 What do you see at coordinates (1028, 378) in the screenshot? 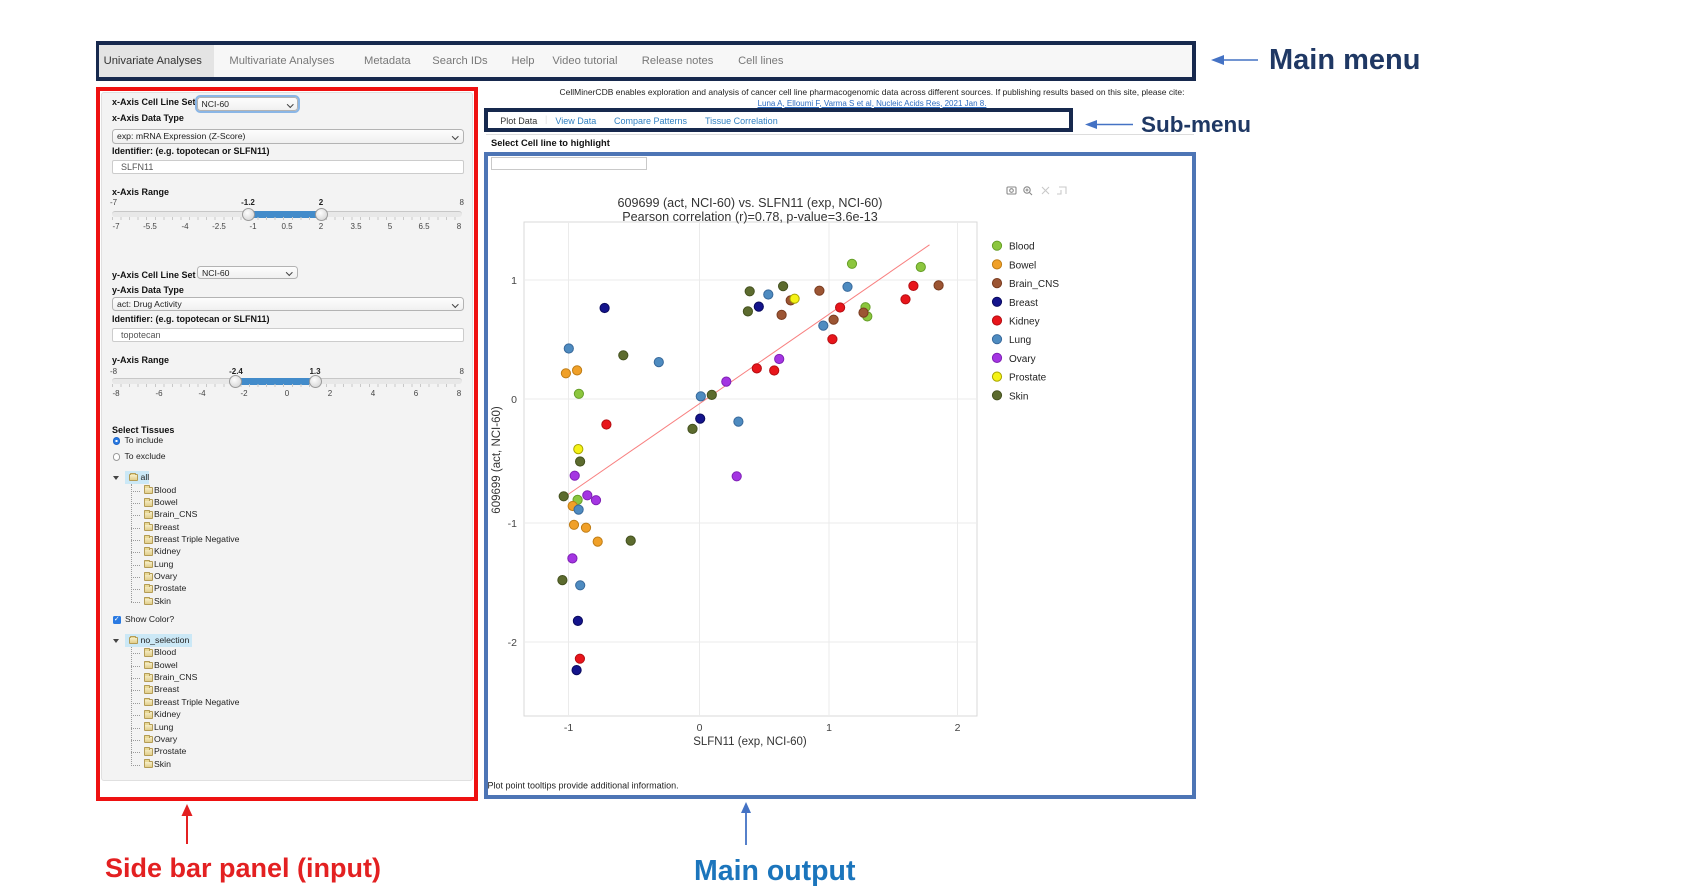
I see `svg-text: Prostate` at bounding box center [1028, 378].